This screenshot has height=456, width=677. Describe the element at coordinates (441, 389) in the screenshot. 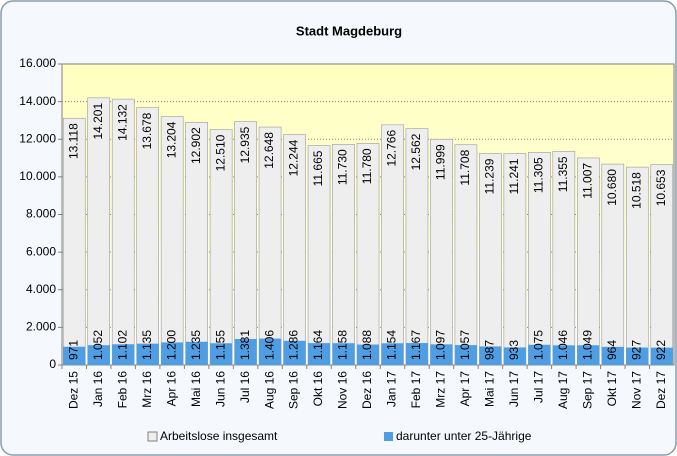

I see `x-tick-label: Mrz 17` at that location.